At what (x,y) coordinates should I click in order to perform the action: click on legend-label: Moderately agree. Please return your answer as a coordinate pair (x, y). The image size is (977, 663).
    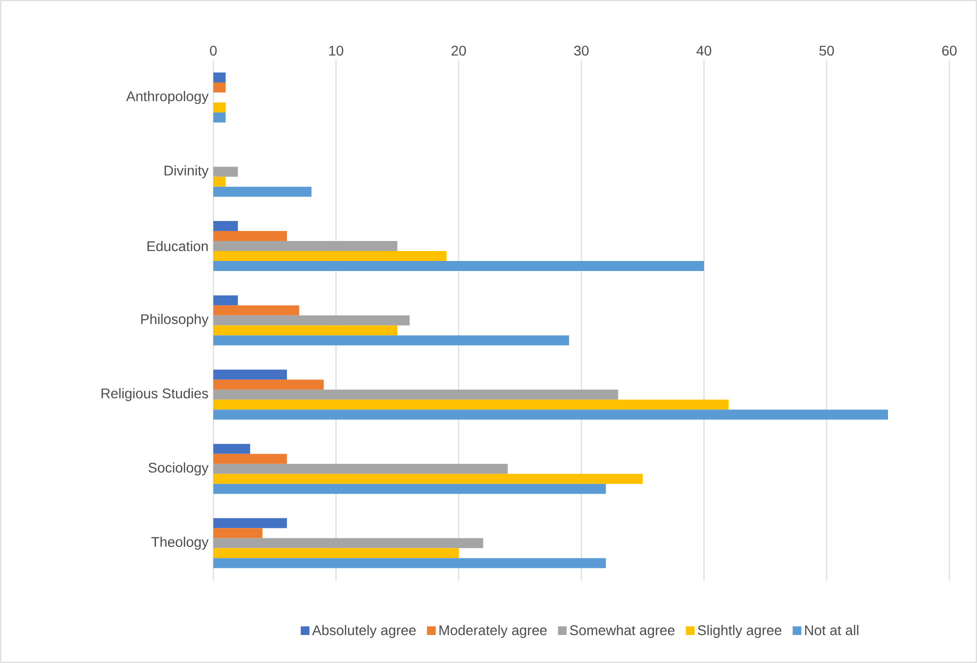
    Looking at the image, I should click on (493, 631).